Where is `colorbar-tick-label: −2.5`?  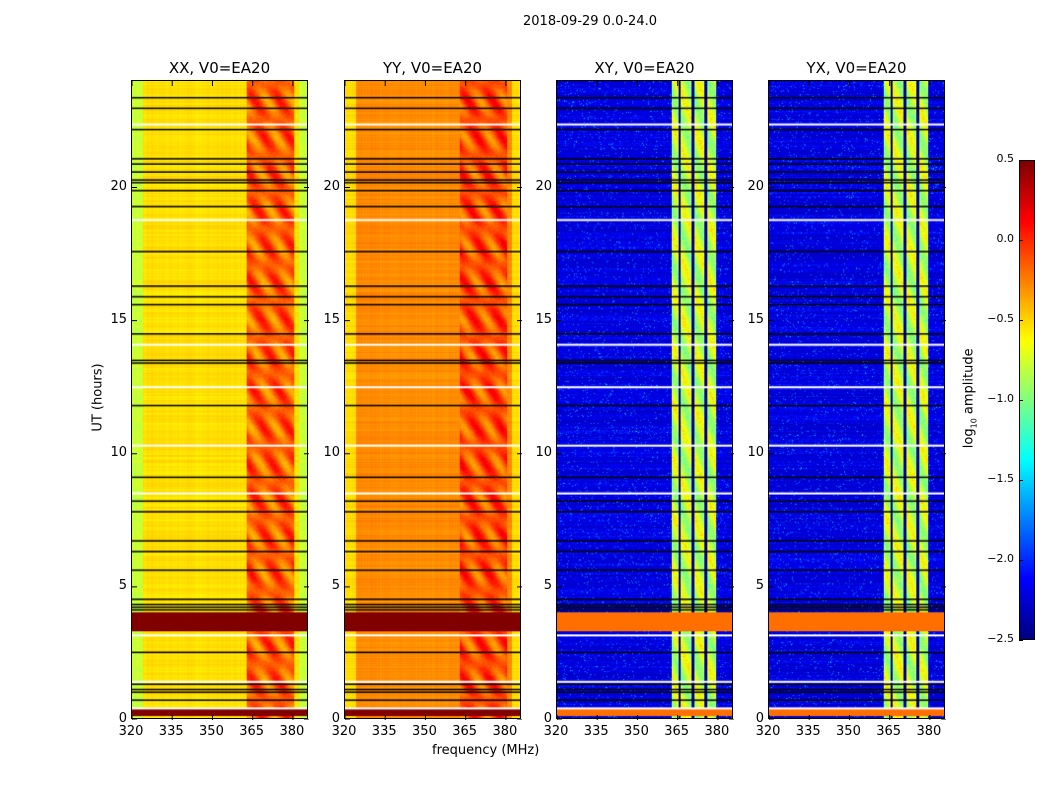 colorbar-tick-label: −2.5 is located at coordinates (1000, 638).